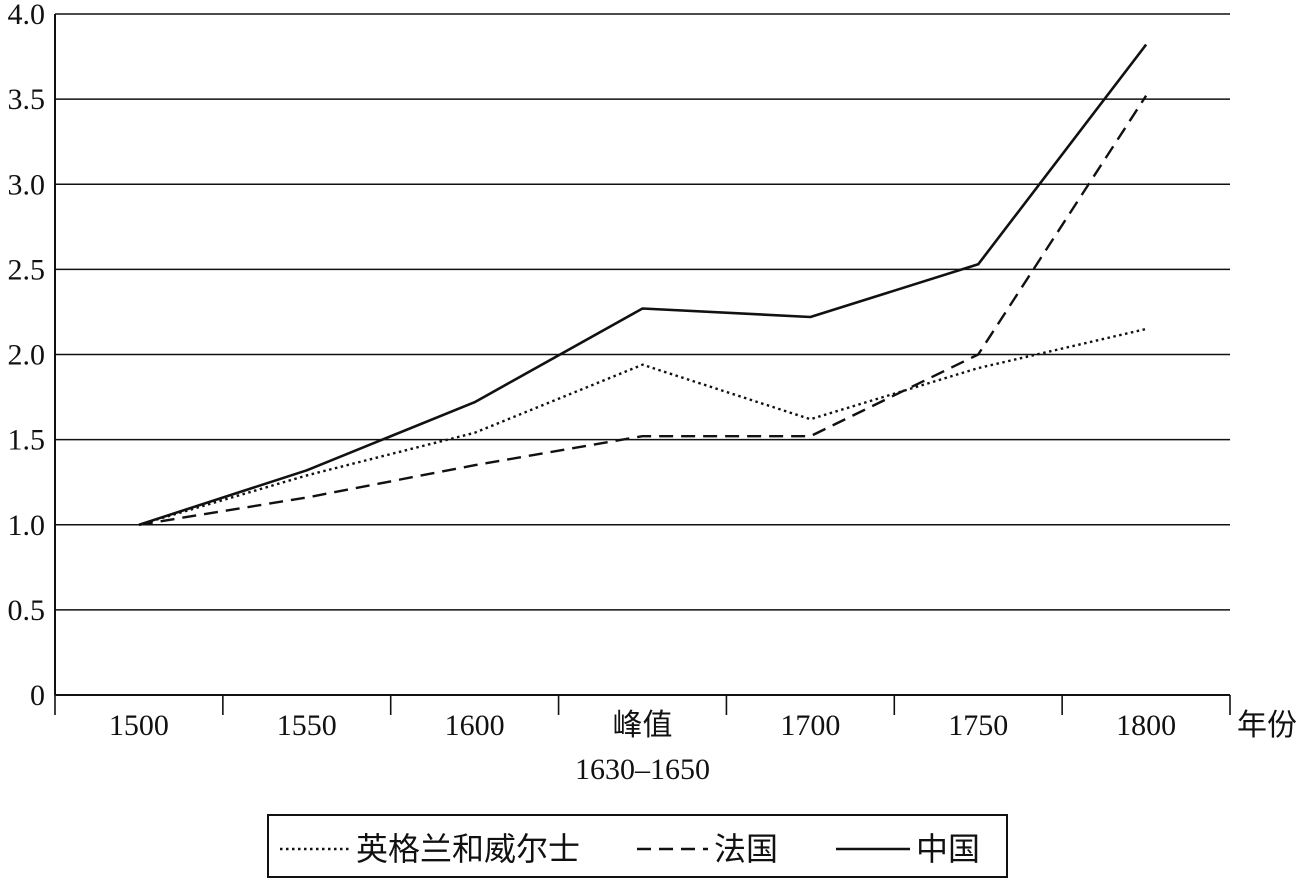 Image resolution: width=1307 pixels, height=885 pixels. I want to click on x-tick-label: 1700, so click(810, 725).